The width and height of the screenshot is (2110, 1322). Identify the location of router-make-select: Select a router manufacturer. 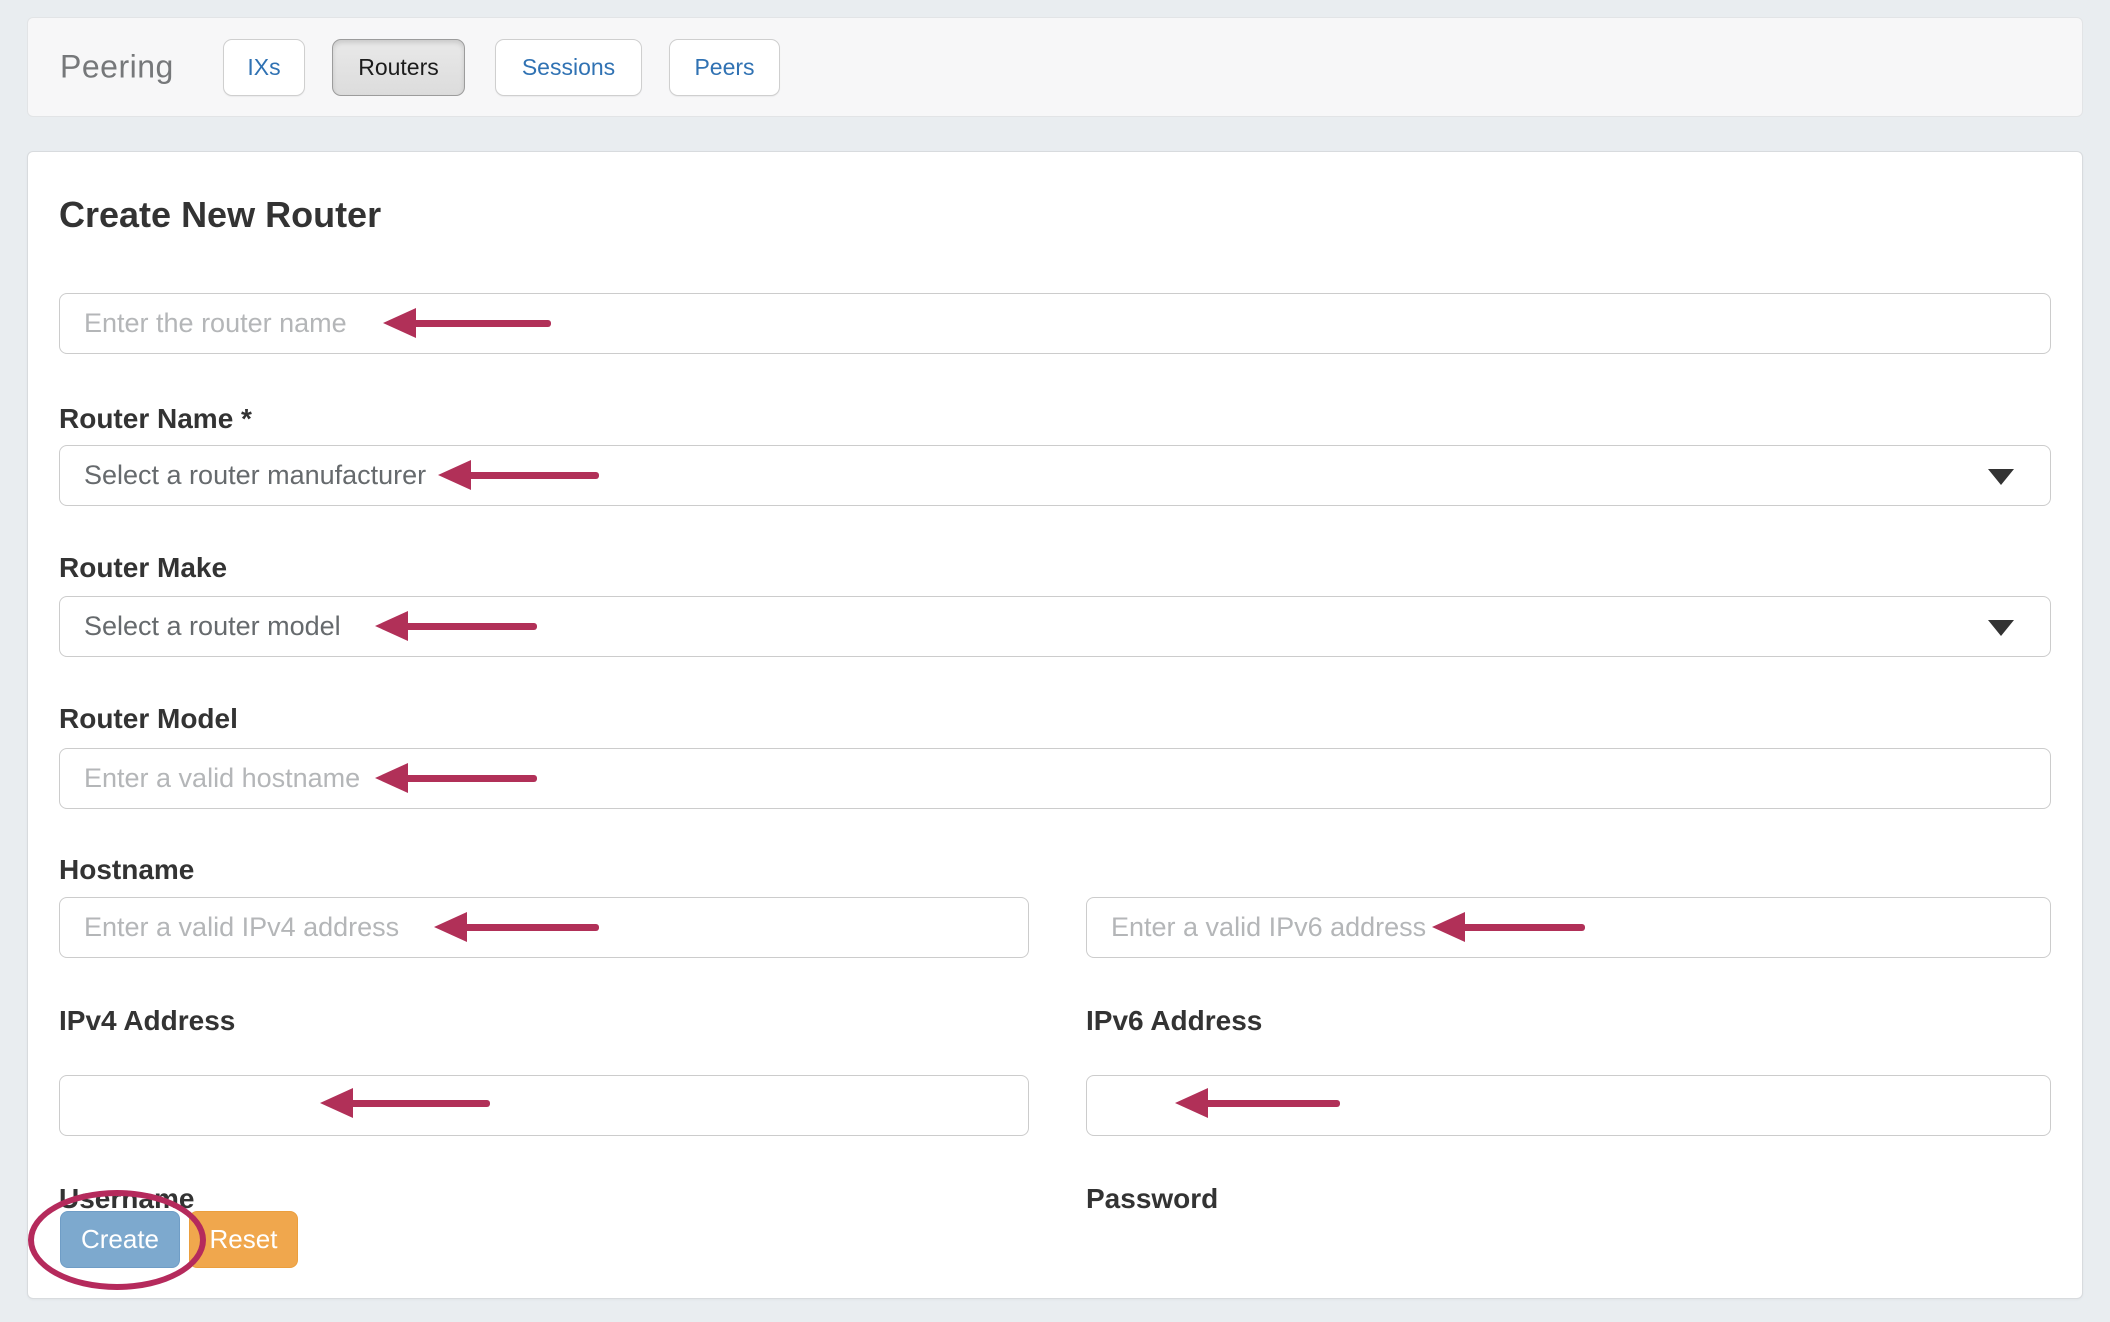
(1055, 475).